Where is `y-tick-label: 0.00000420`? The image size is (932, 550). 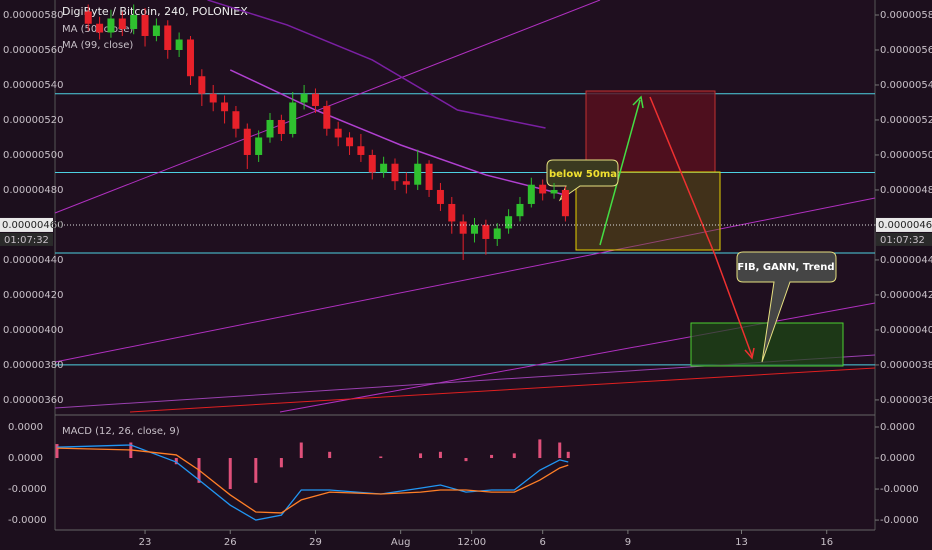 y-tick-label: 0.00000420 is located at coordinates (33, 295).